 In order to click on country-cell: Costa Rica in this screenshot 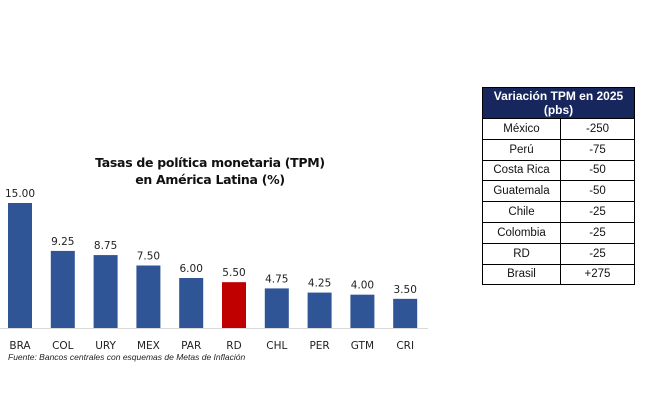, I will do `click(521, 170)`.